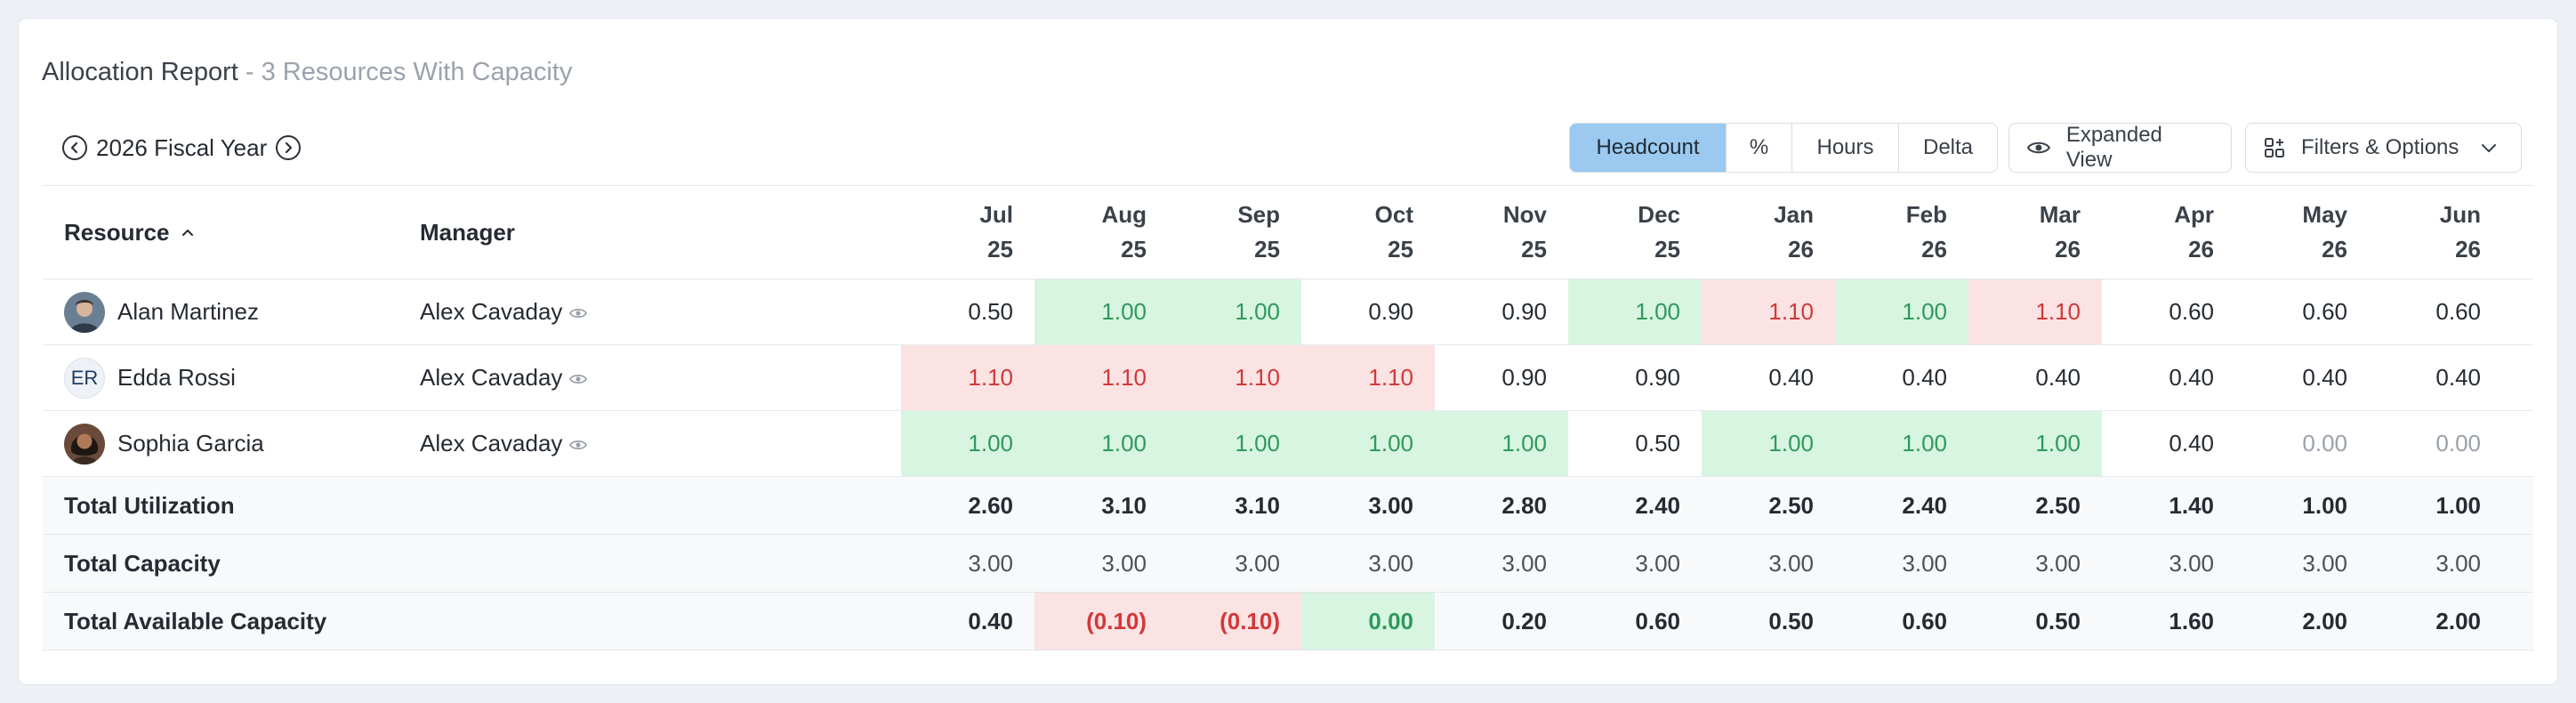 Image resolution: width=2576 pixels, height=703 pixels. I want to click on month-header-nov-25: Nov 25, so click(1501, 232).